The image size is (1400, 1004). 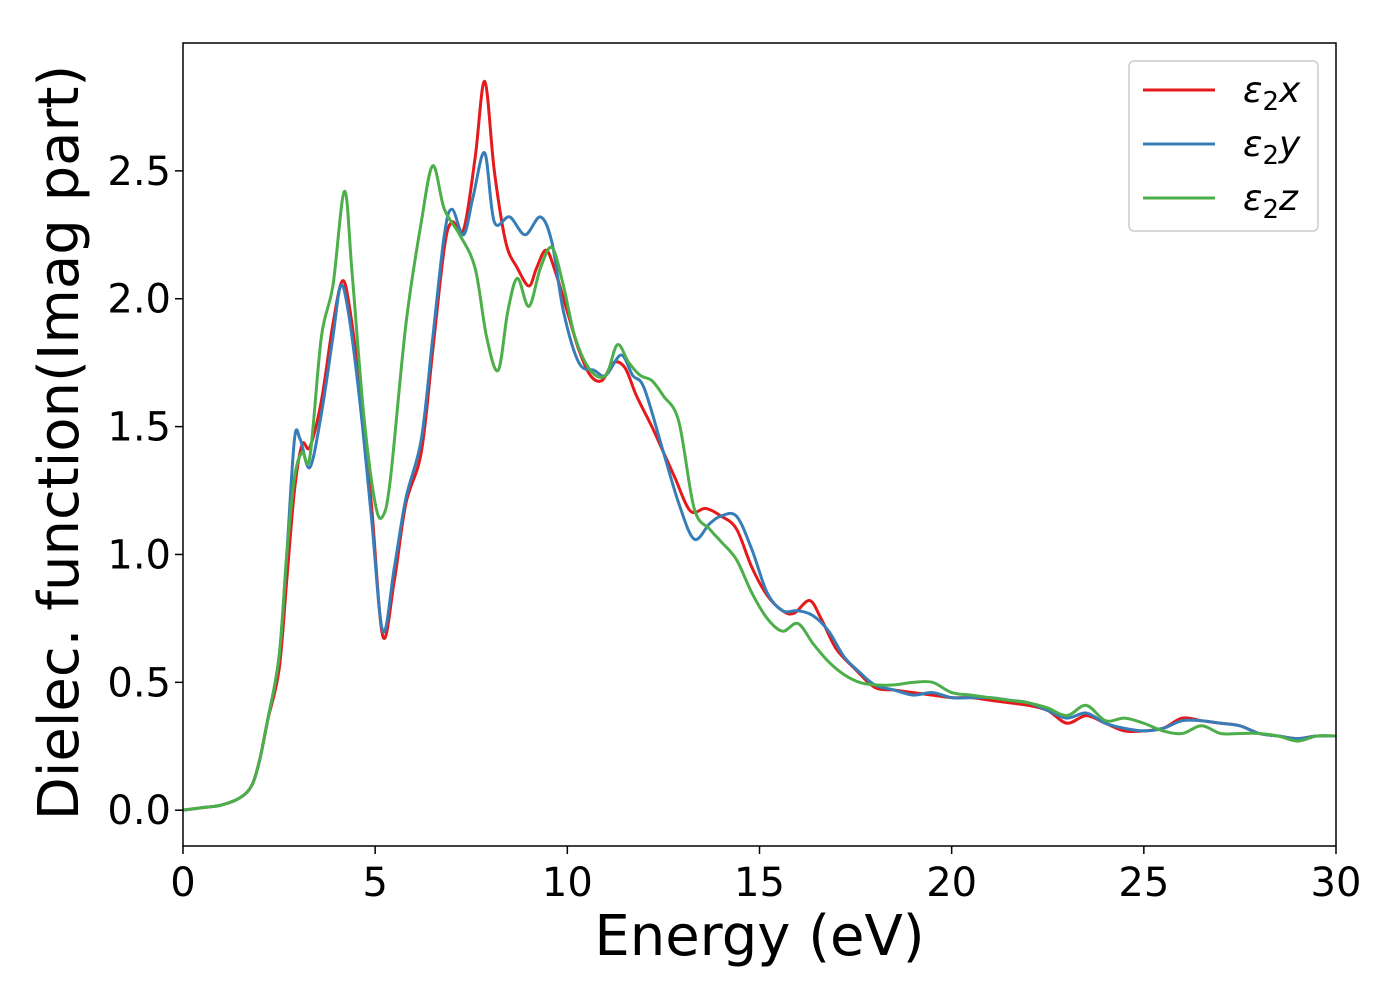 I want to click on legend-label-y: ε2y, so click(x=1272, y=147).